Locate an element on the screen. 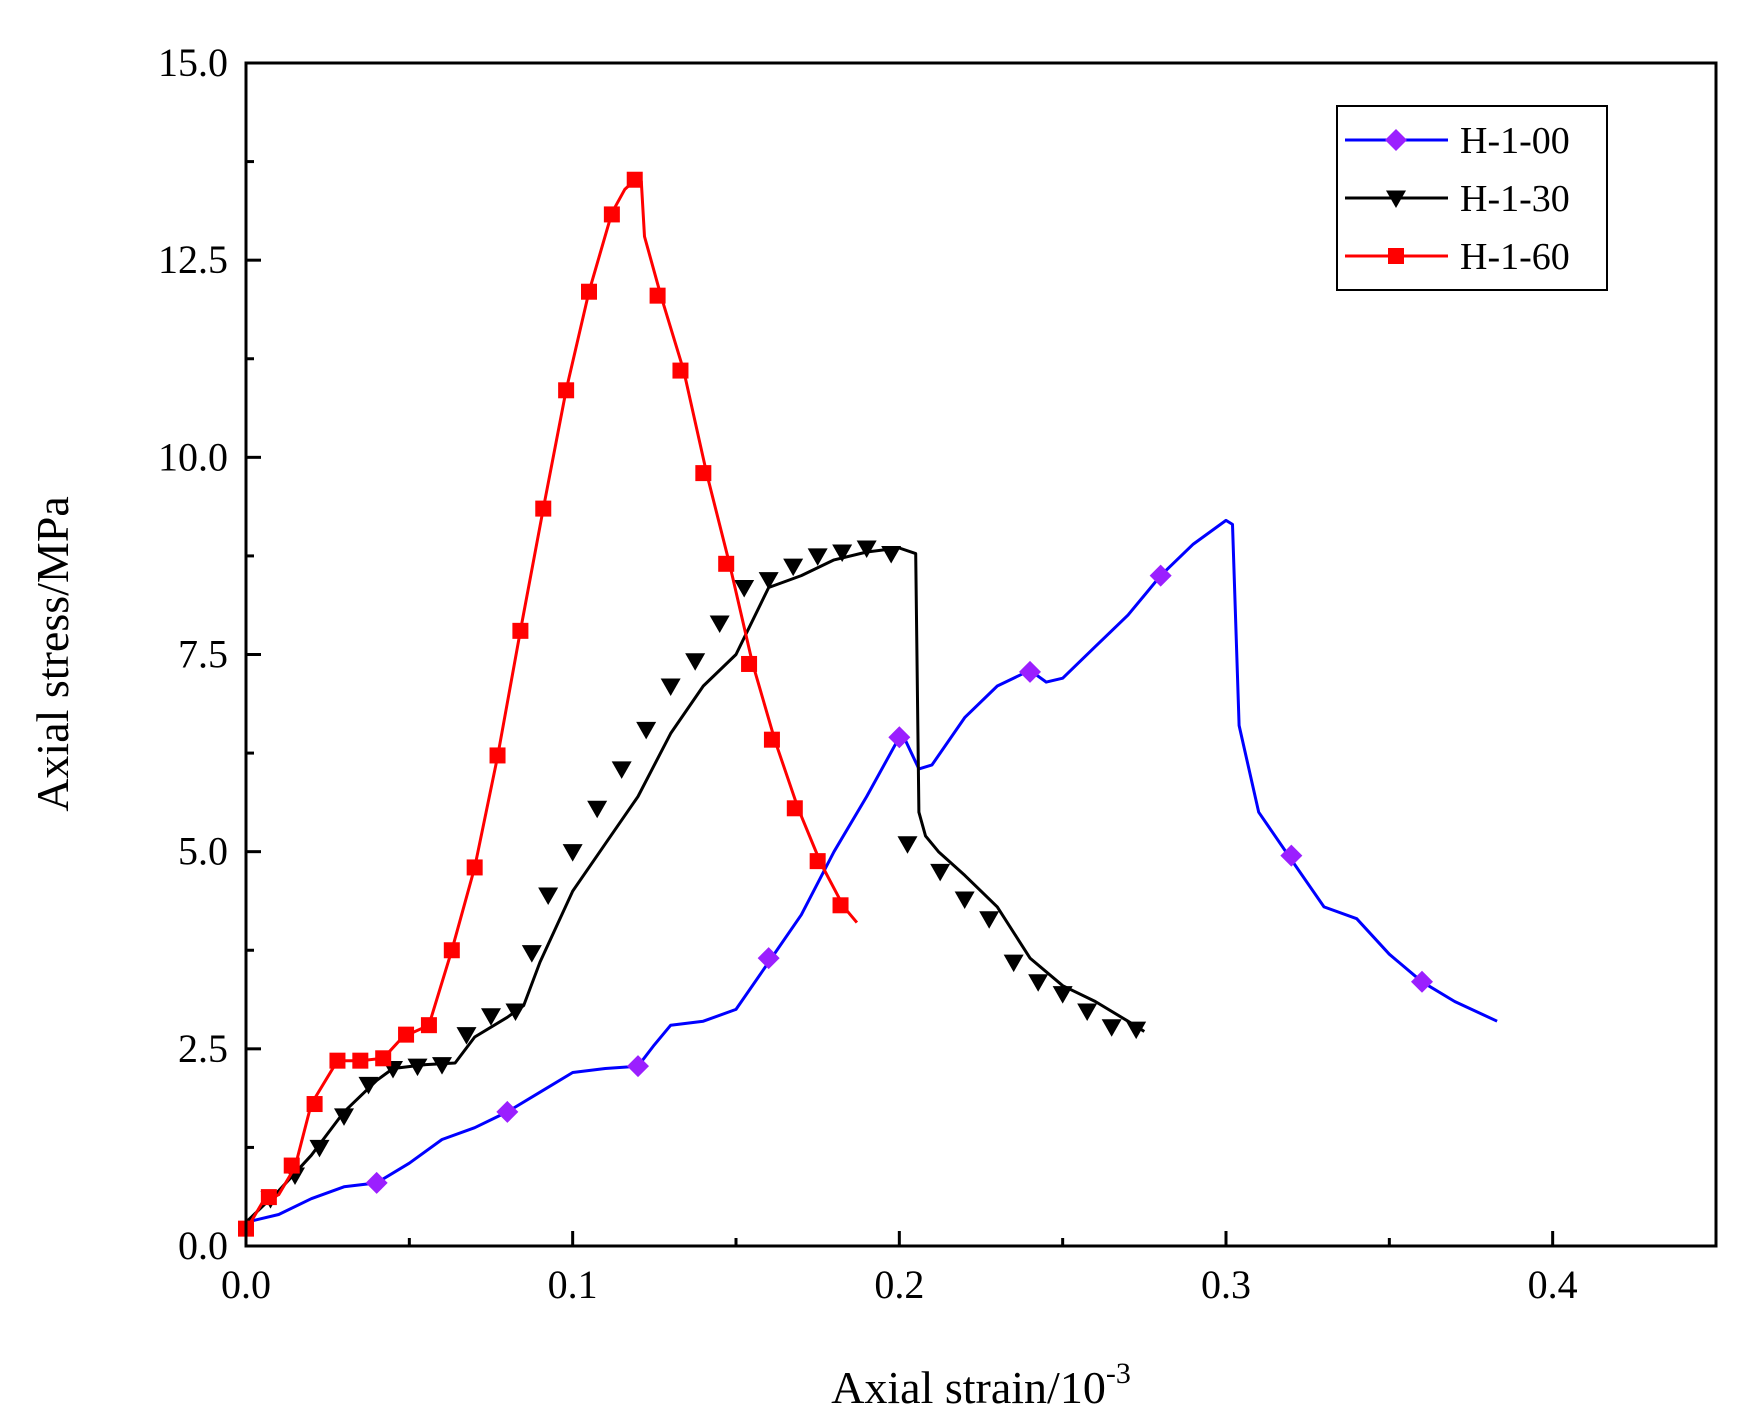  x-axis-title-text: Axial strain/10 is located at coordinates (968, 1387).